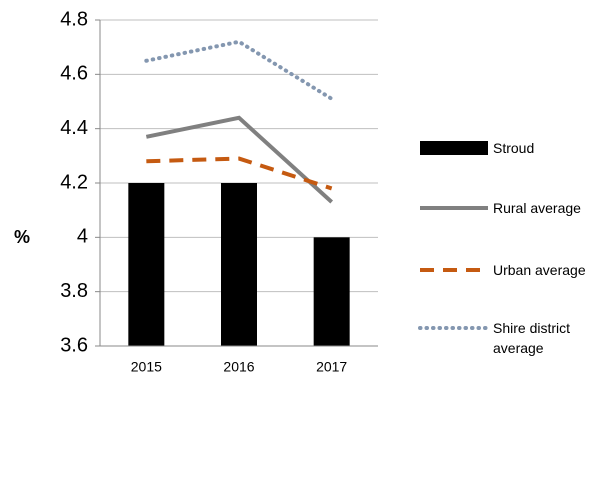 This screenshot has height=497, width=608. I want to click on x-tick-label: 2016, so click(238, 367).